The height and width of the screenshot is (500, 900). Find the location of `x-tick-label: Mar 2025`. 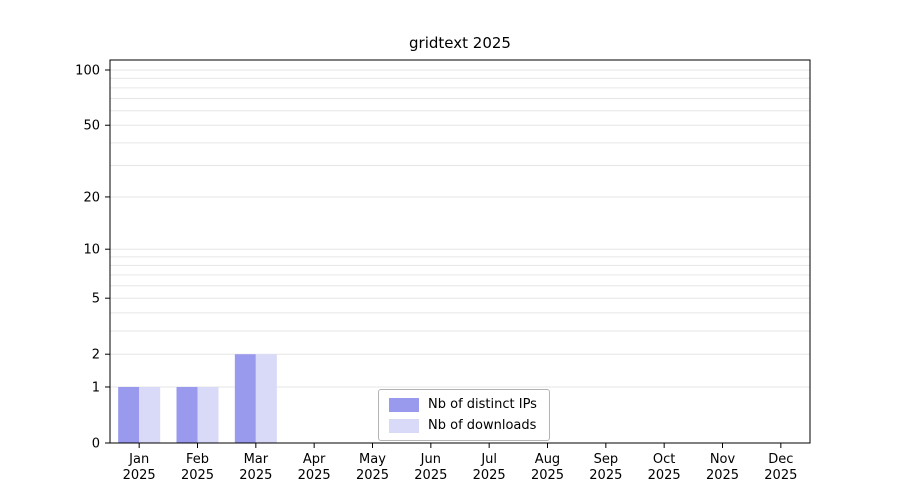

x-tick-label: Mar 2025 is located at coordinates (255, 467).